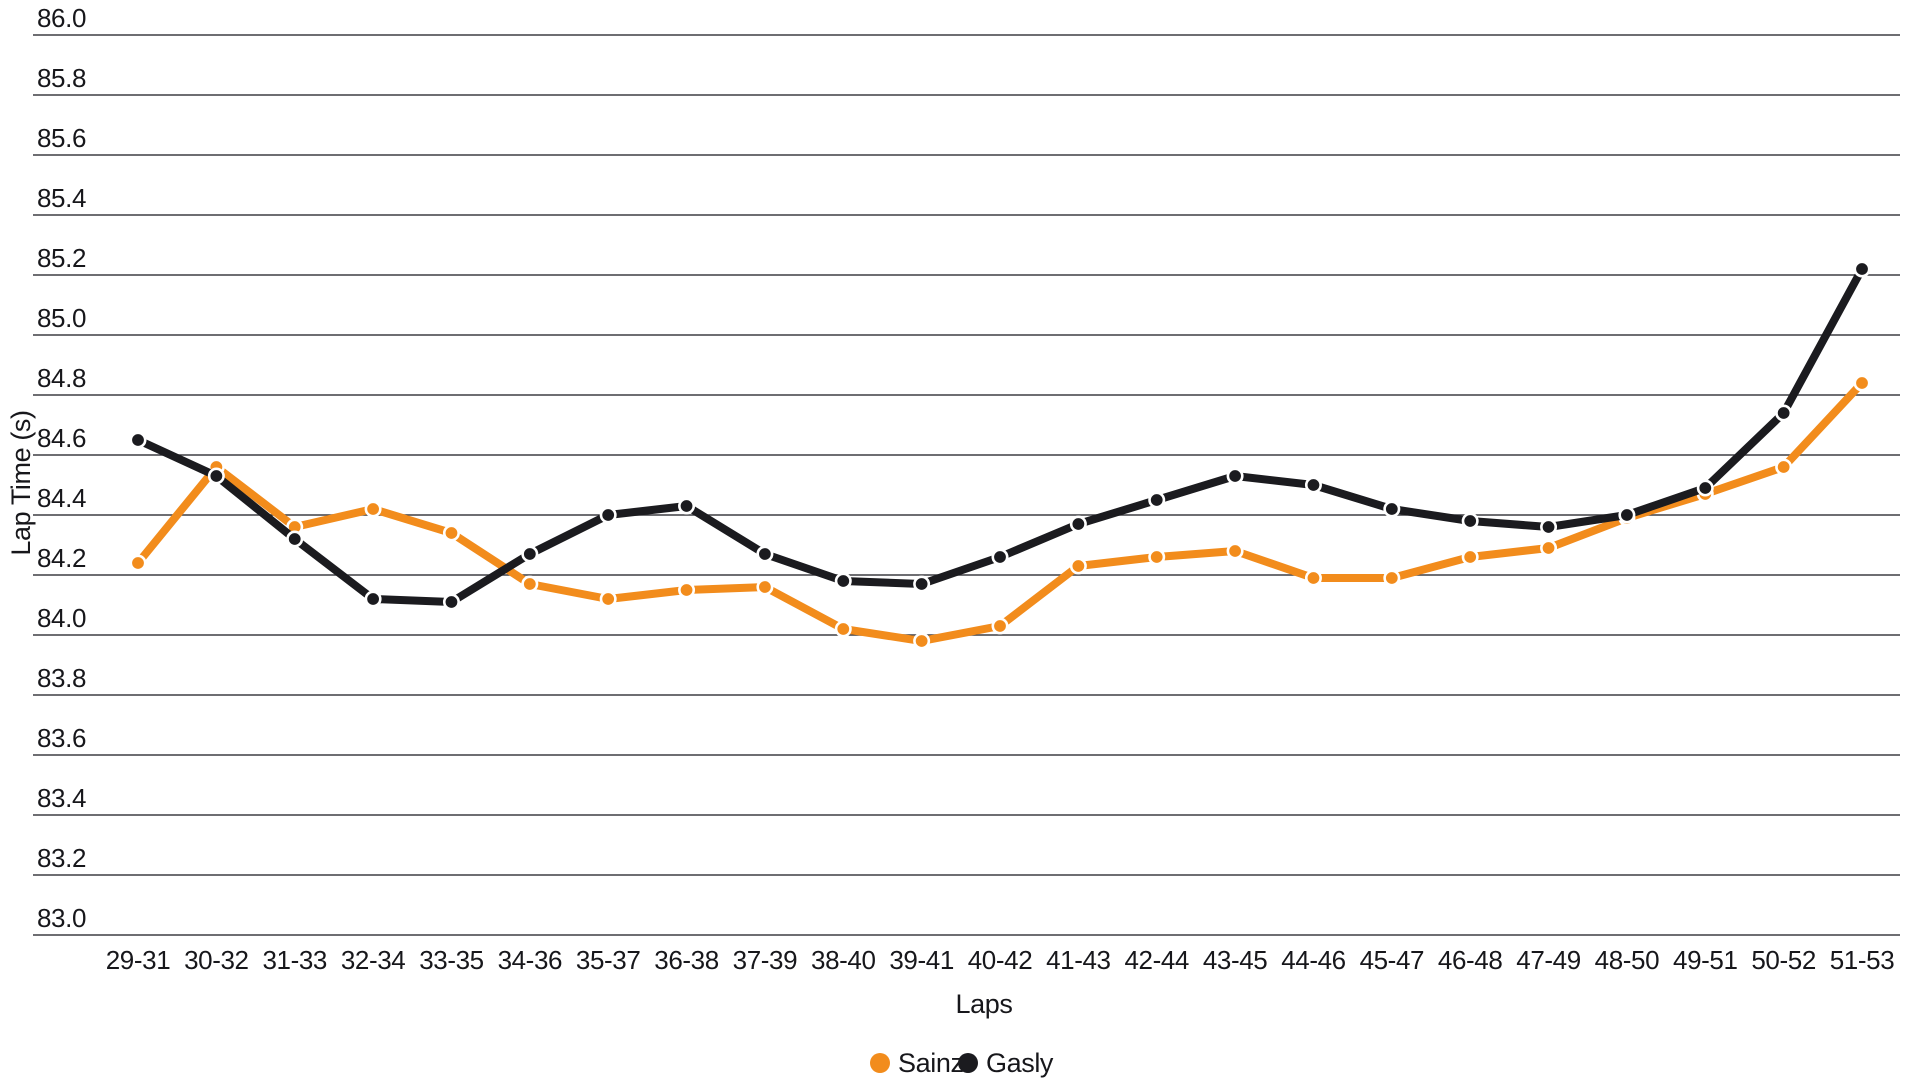 Image resolution: width=1920 pixels, height=1080 pixels. What do you see at coordinates (921, 960) in the screenshot?
I see `x-tick-label-39-41: 39-41` at bounding box center [921, 960].